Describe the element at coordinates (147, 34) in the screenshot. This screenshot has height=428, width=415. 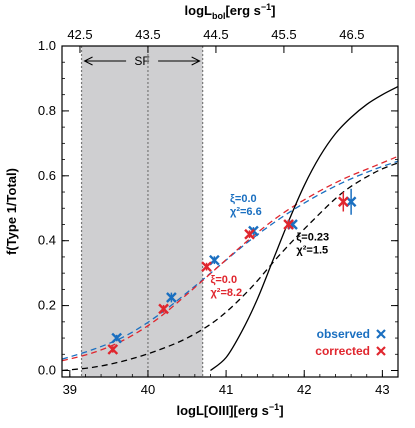
I see `top-tick-label: 43.5` at that location.